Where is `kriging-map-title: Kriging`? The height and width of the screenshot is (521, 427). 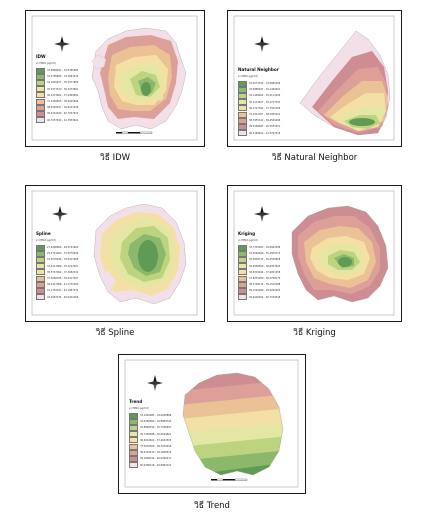
kriging-map-title: Kriging is located at coordinates (247, 233).